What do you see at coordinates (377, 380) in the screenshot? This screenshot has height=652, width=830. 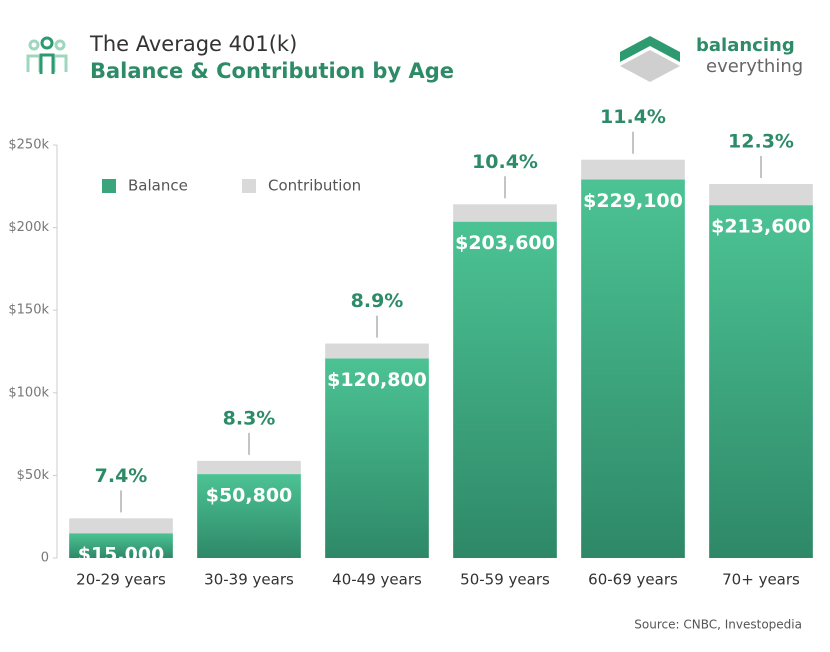 I see `value-label: $120,800` at bounding box center [377, 380].